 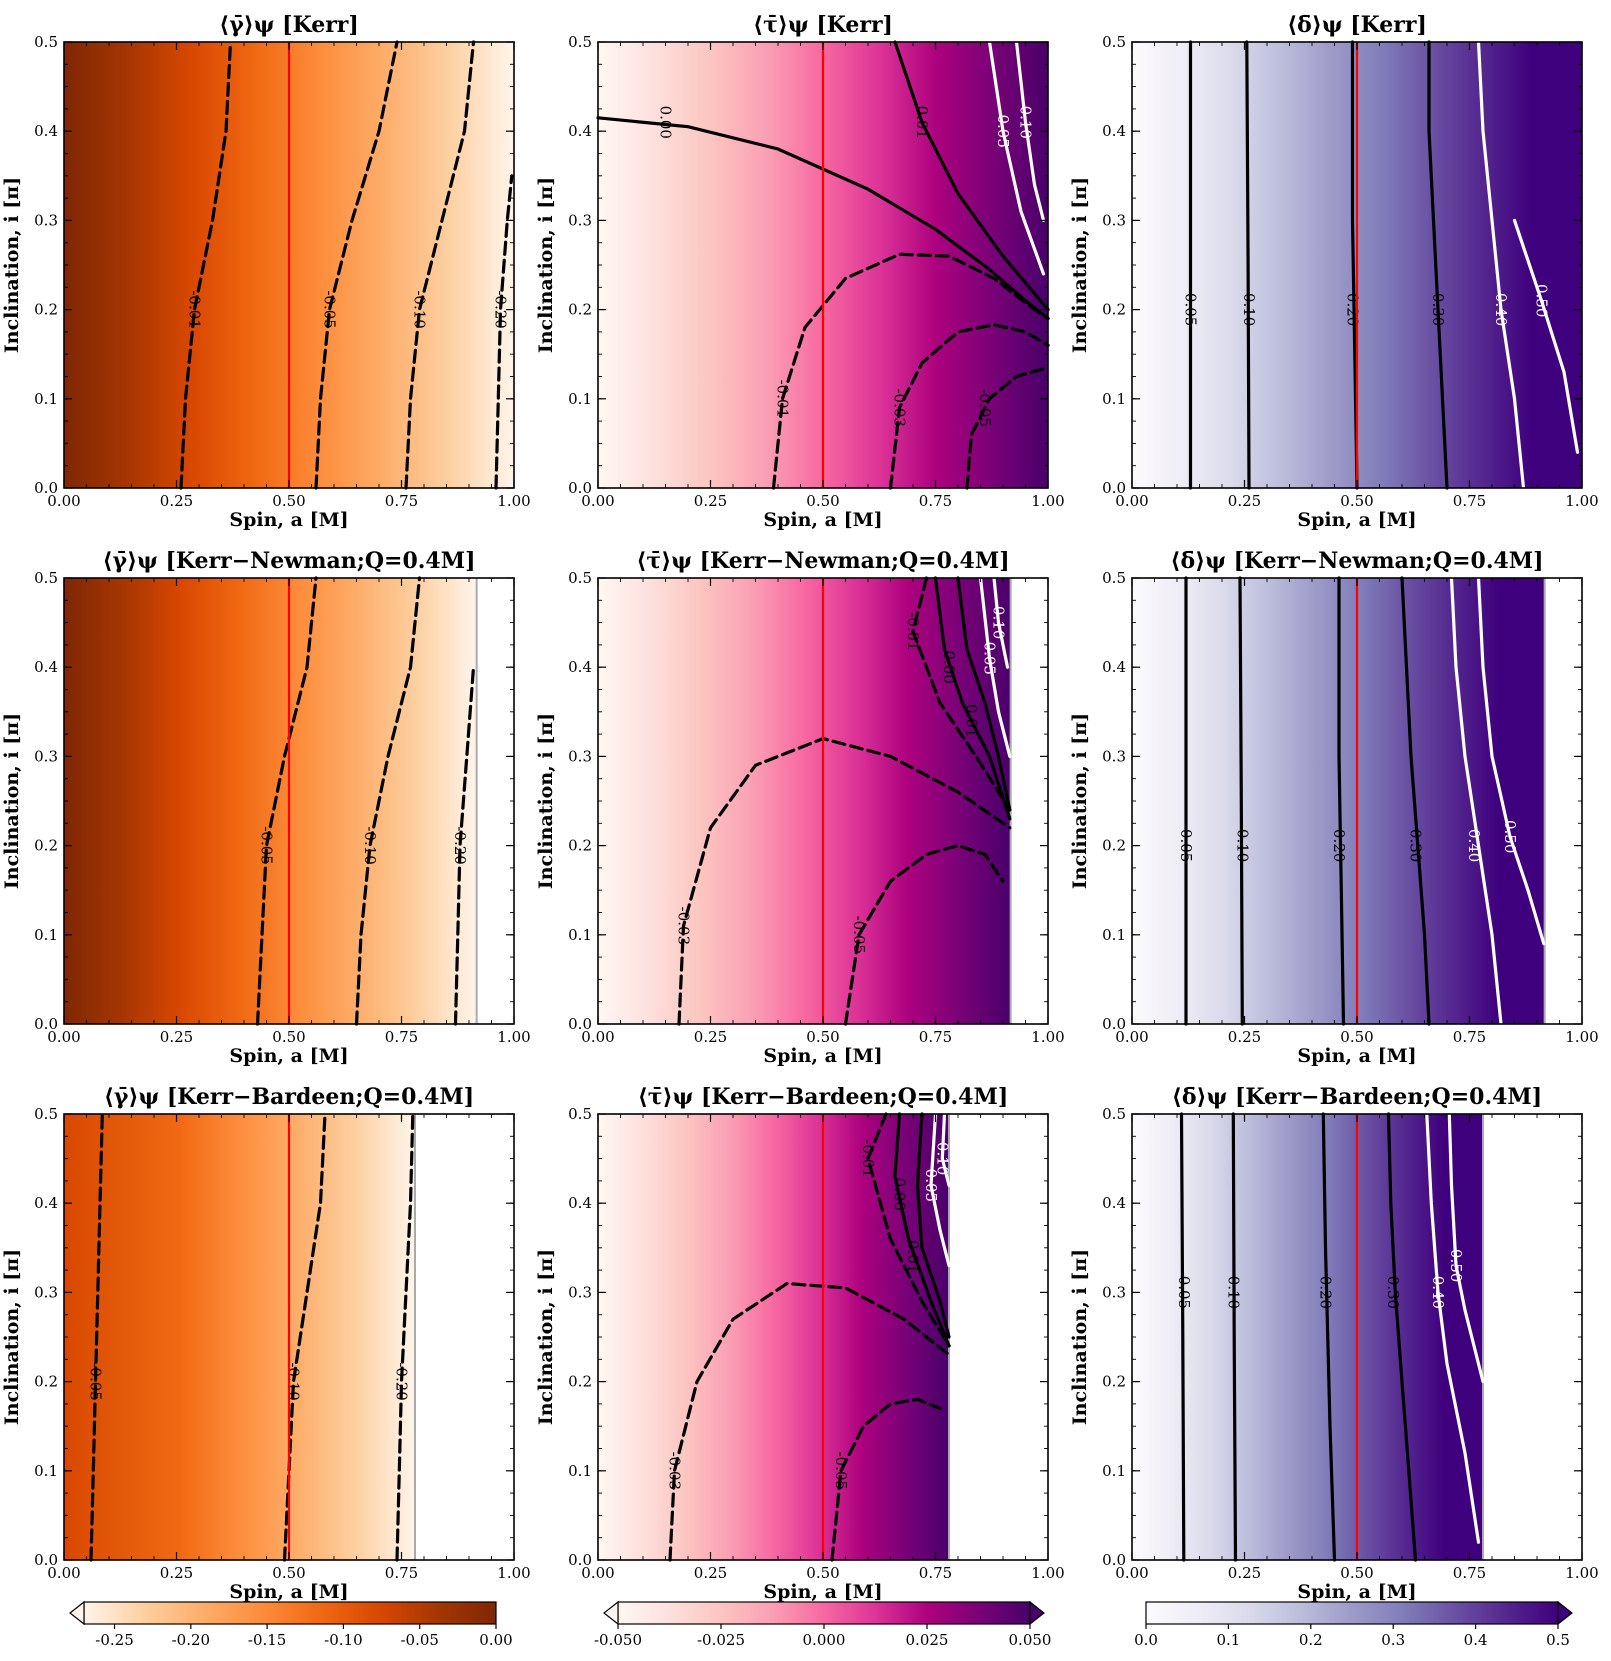 I want to click on panel-title: ⟨δ̄⟩ψ [Kerr−Bardeen;Q=0.4M], so click(x=1357, y=1097).